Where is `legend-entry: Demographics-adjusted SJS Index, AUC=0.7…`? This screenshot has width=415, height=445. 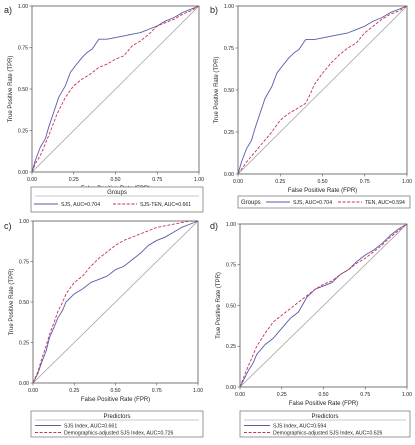
legend-entry: Demographics-adjusted SJS Index, AUC=0.7… is located at coordinates (119, 433).